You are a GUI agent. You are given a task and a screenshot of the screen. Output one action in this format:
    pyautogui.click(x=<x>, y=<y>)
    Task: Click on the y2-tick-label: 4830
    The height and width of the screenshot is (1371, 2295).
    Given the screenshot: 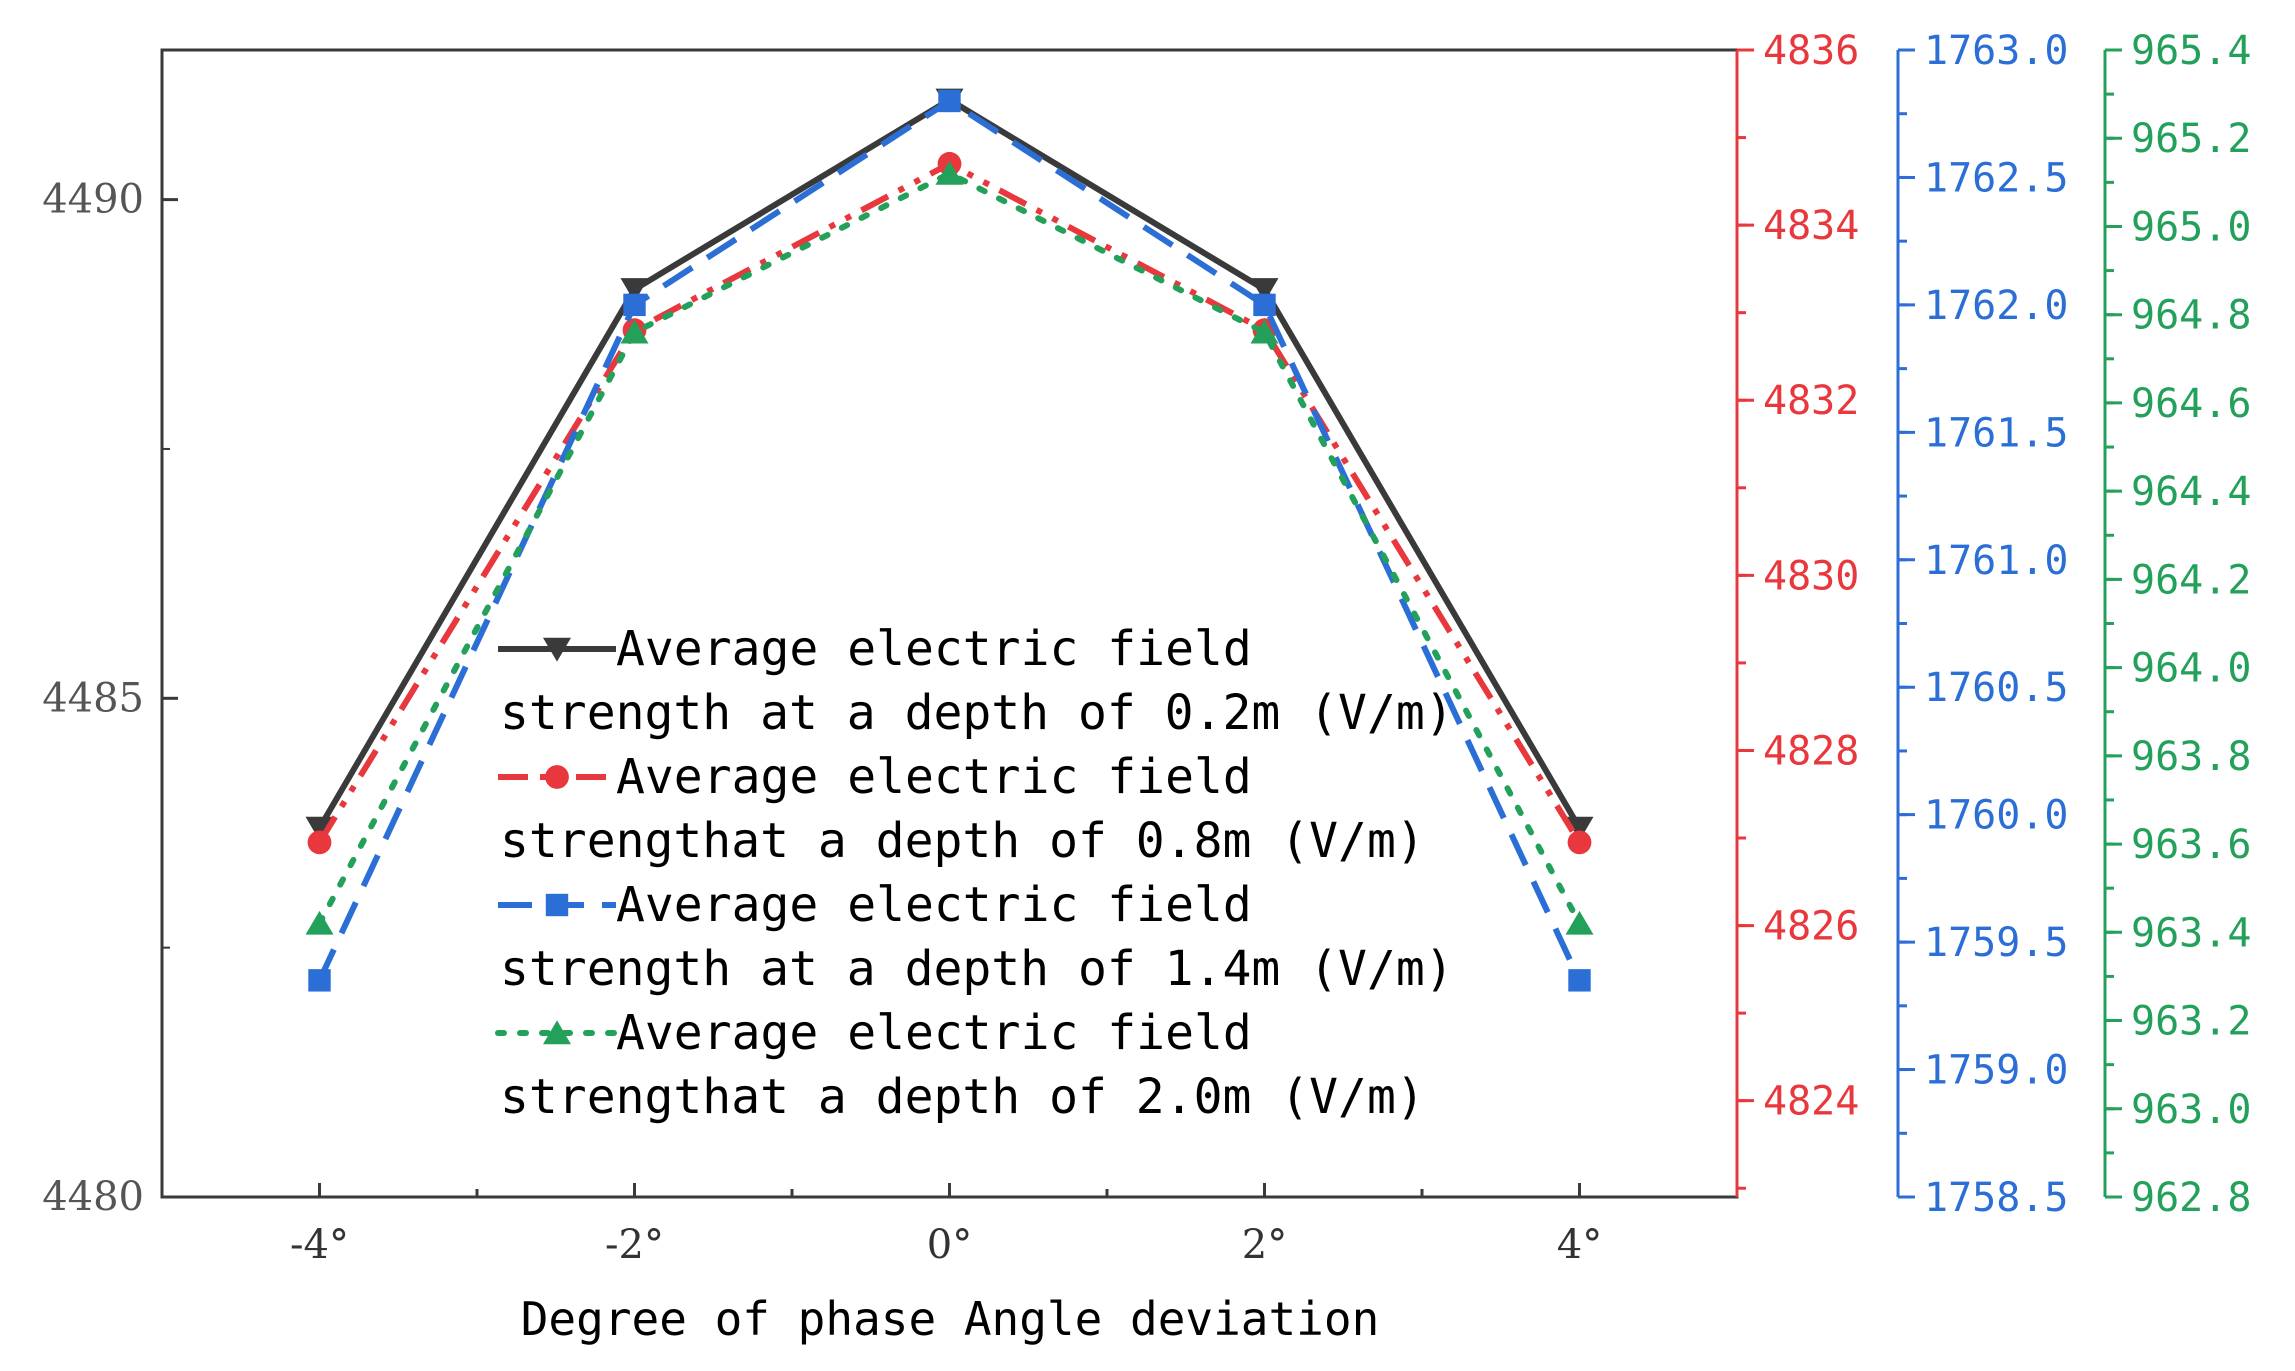 What is the action you would take?
    pyautogui.click(x=1811, y=576)
    